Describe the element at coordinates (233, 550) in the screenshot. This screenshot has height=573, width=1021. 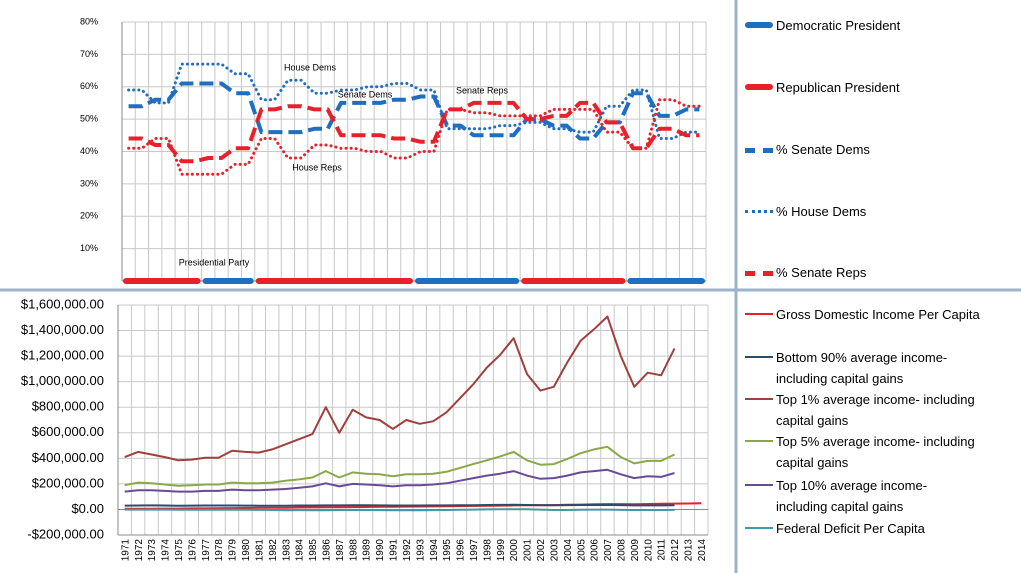
I see `x-tick-label: 1979` at that location.